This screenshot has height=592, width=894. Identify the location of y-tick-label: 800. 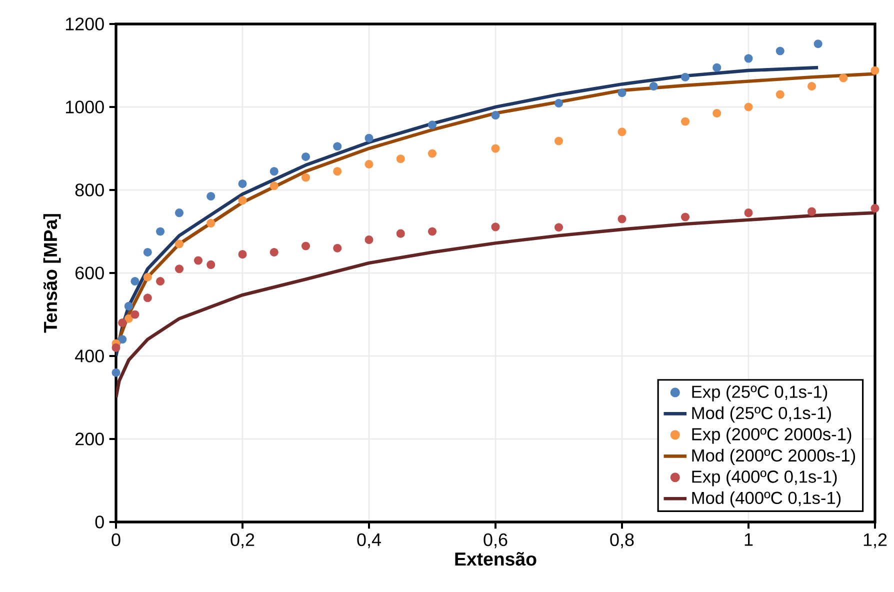
(89, 190).